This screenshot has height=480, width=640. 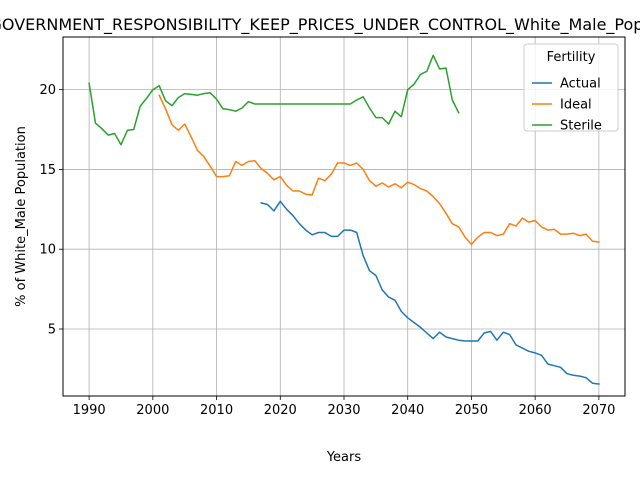 I want to click on legend-box, so click(x=571, y=87).